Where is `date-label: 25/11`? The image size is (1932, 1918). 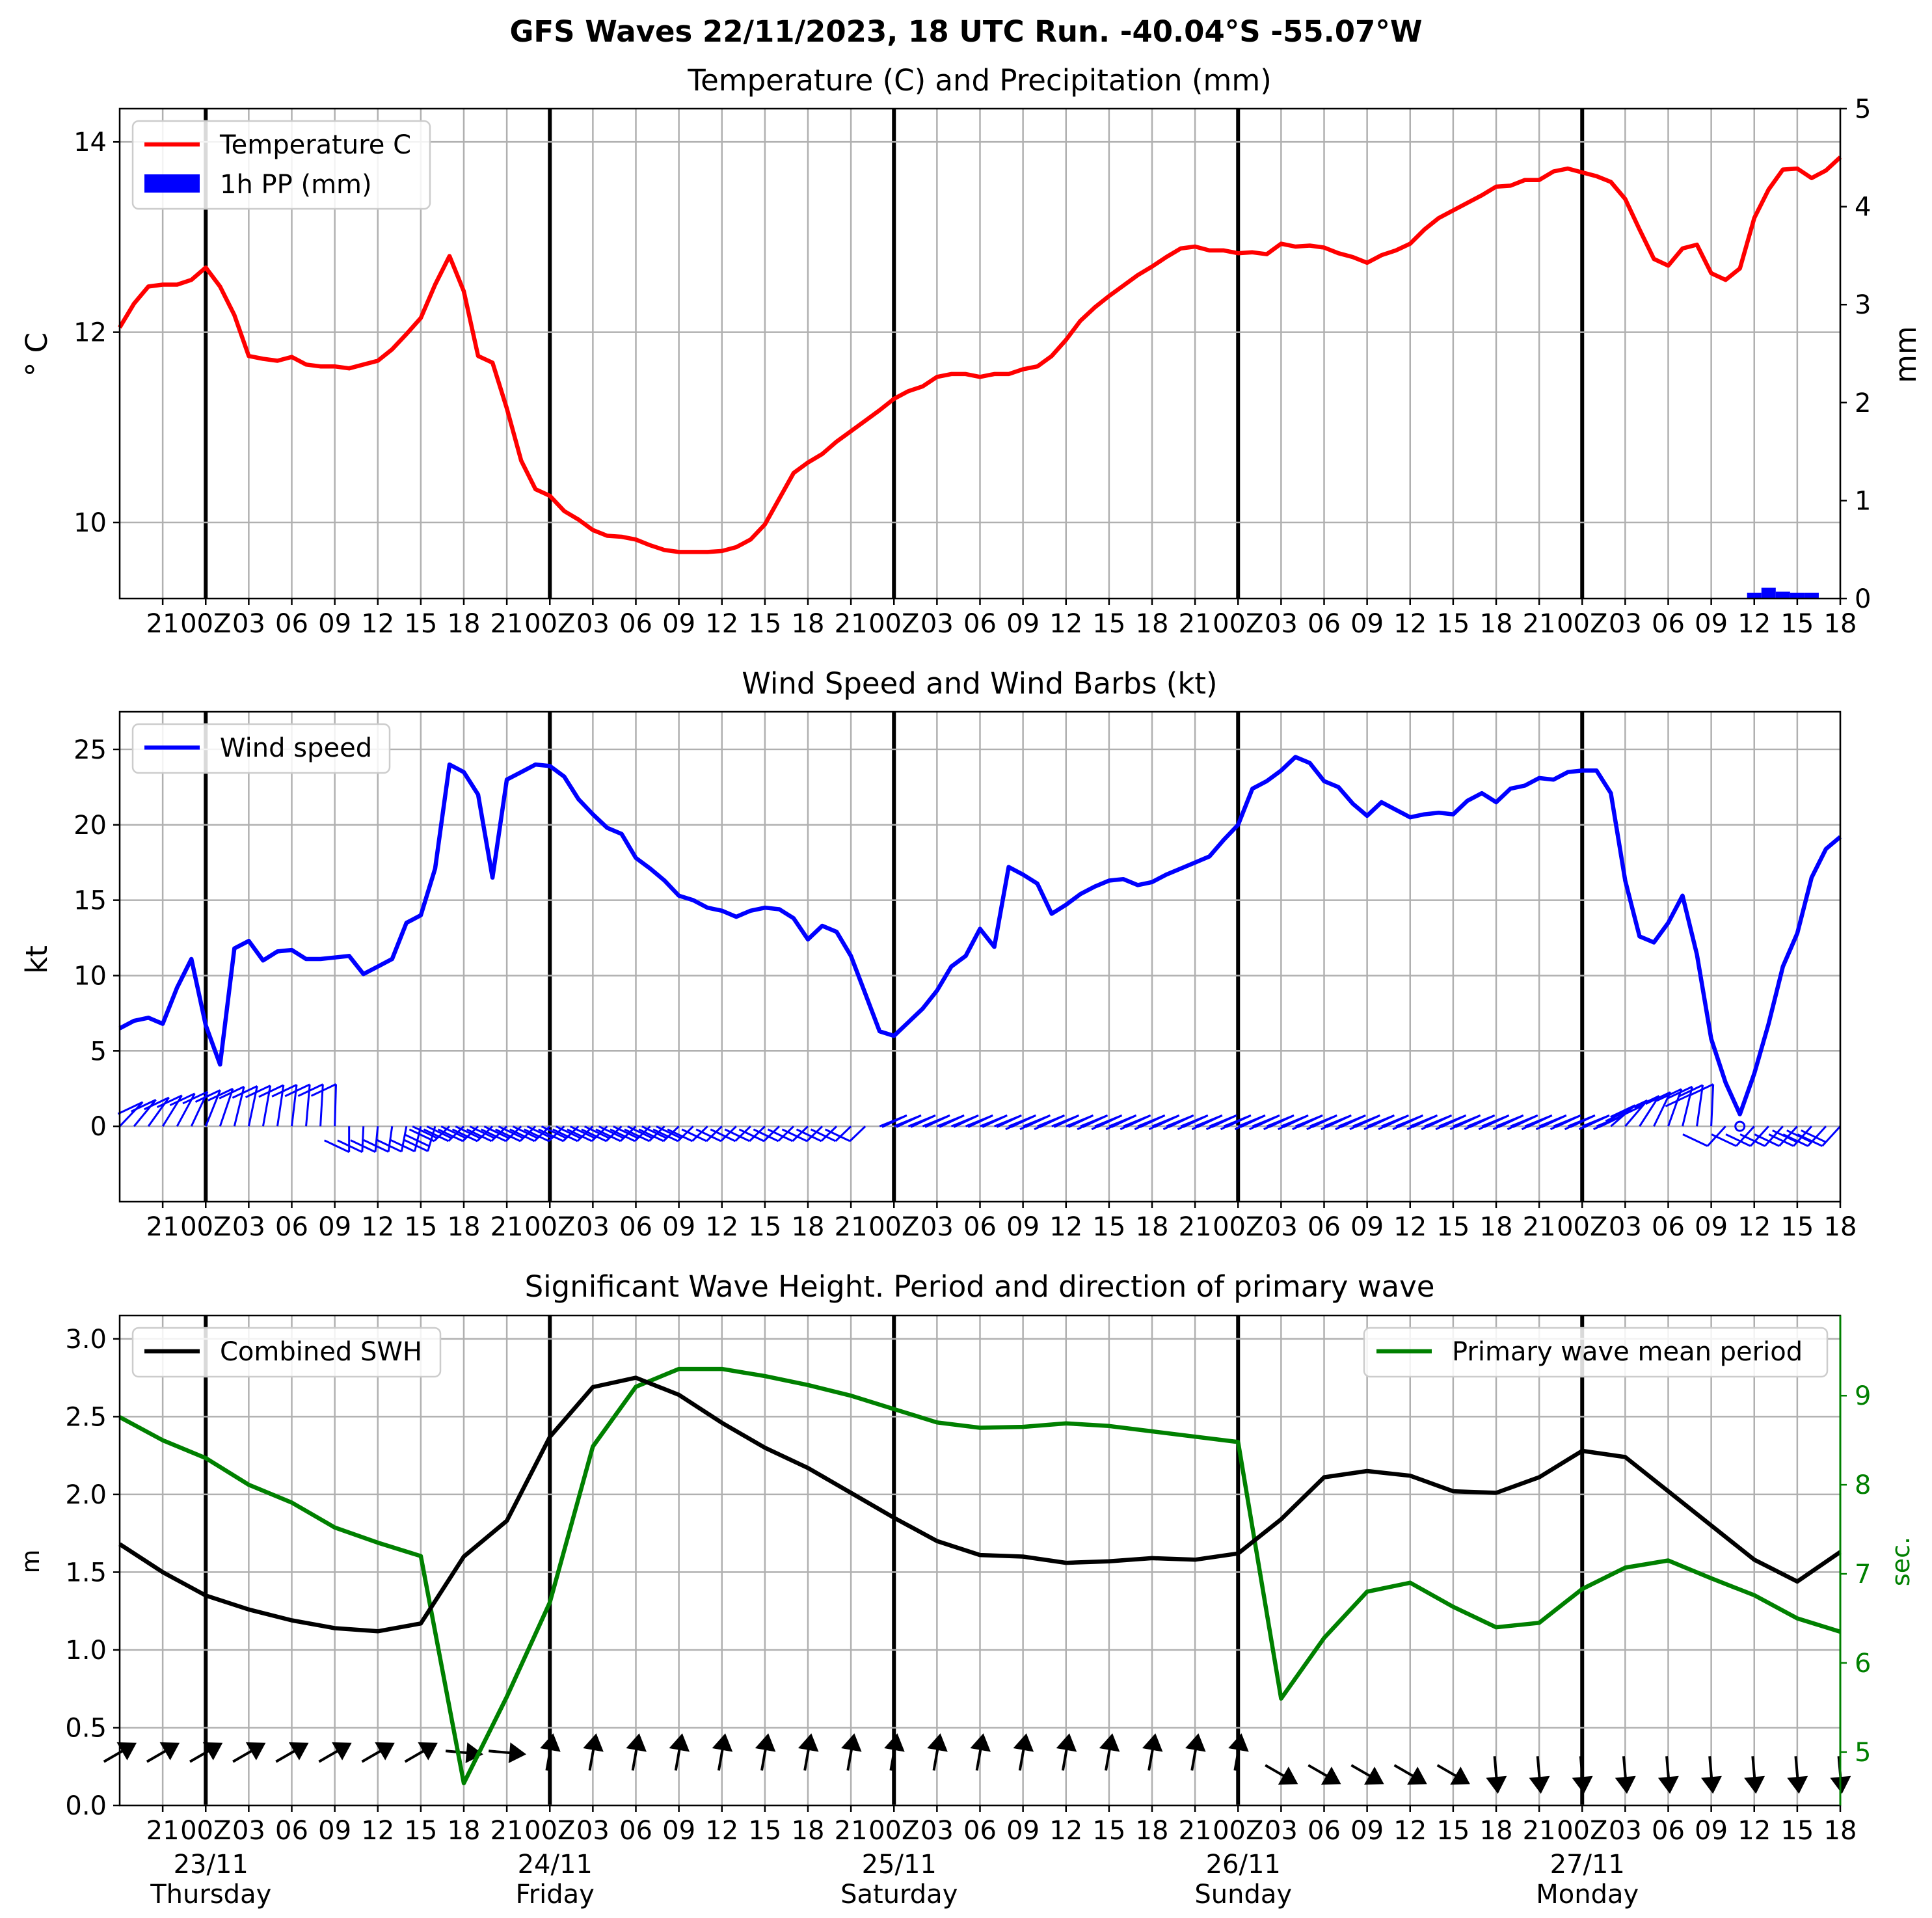 date-label: 25/11 is located at coordinates (899, 1865).